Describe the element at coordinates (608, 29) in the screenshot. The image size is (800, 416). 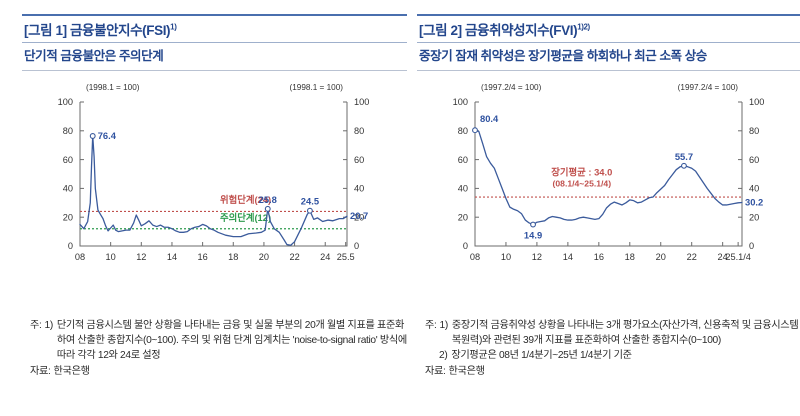
I see `figure-title-fvi: [그림 2] 금융취약성지수(FVI)1)2)` at that location.